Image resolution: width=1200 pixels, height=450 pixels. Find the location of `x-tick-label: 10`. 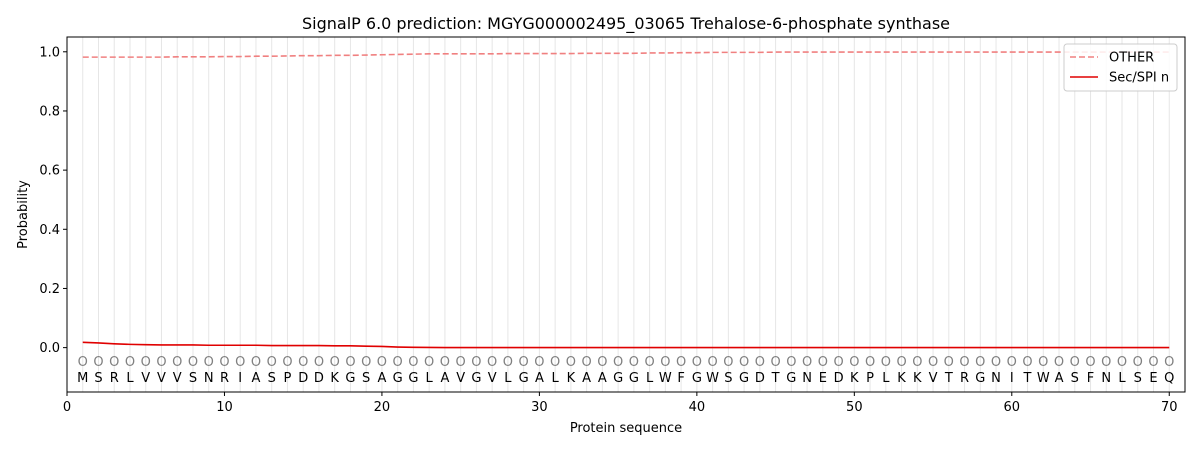

x-tick-label: 10 is located at coordinates (224, 407).